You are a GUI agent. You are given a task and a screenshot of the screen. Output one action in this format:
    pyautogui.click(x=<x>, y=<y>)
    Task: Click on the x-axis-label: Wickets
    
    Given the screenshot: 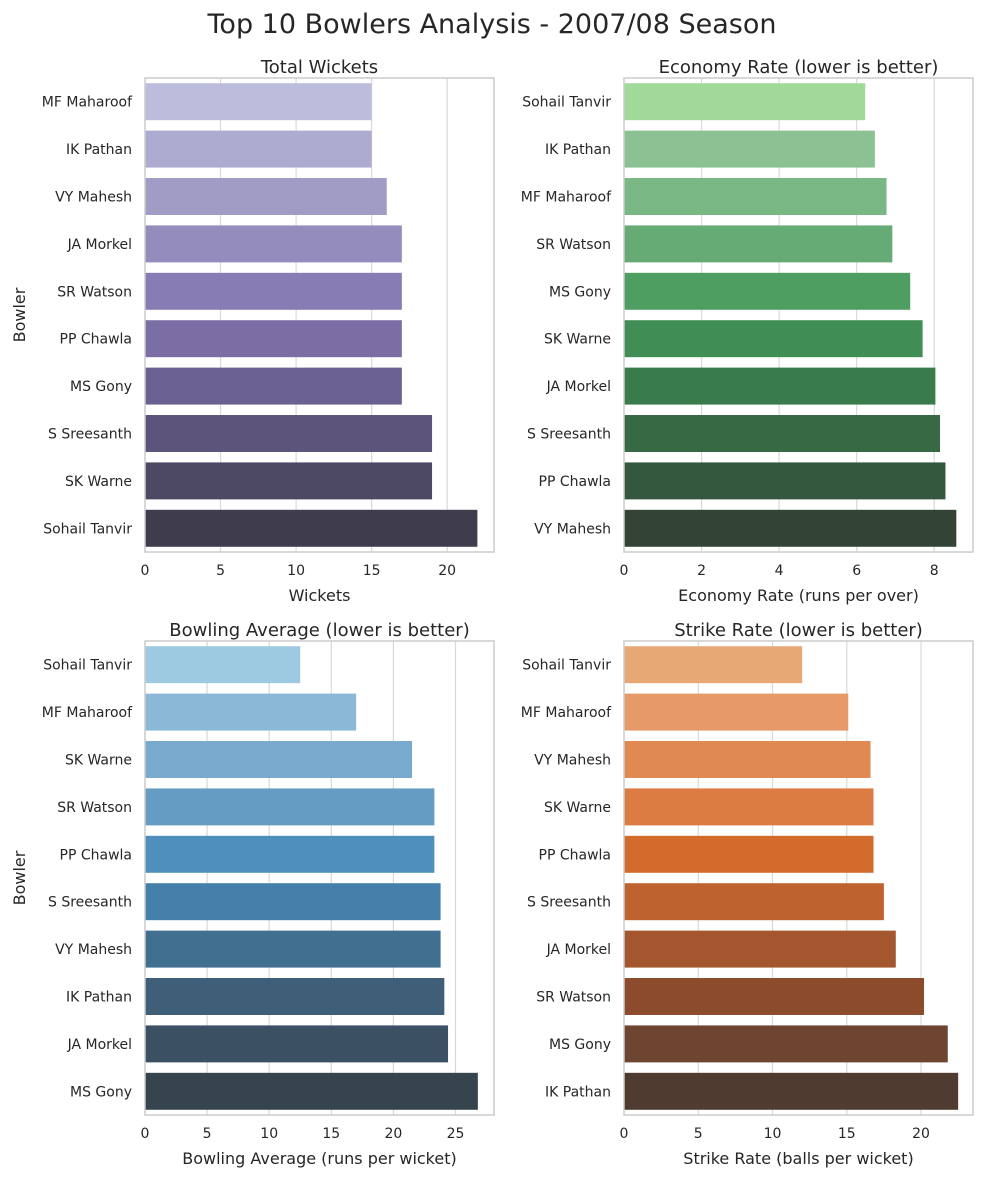 What is the action you would take?
    pyautogui.click(x=320, y=595)
    